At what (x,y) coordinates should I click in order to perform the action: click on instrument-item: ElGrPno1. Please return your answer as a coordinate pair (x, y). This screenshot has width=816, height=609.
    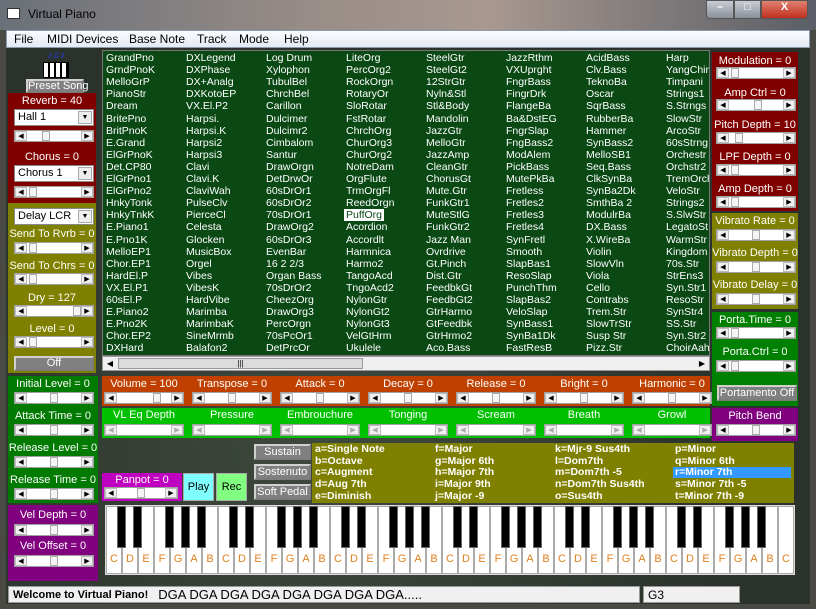
    Looking at the image, I should click on (129, 179).